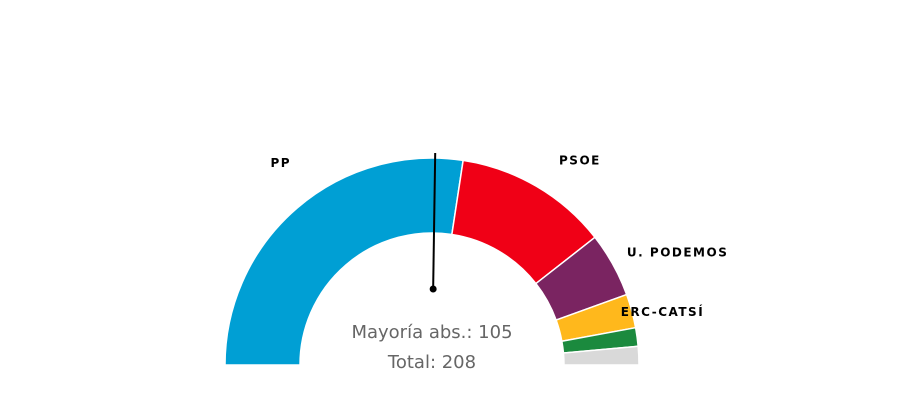  I want to click on arc-pp, so click(344, 261).